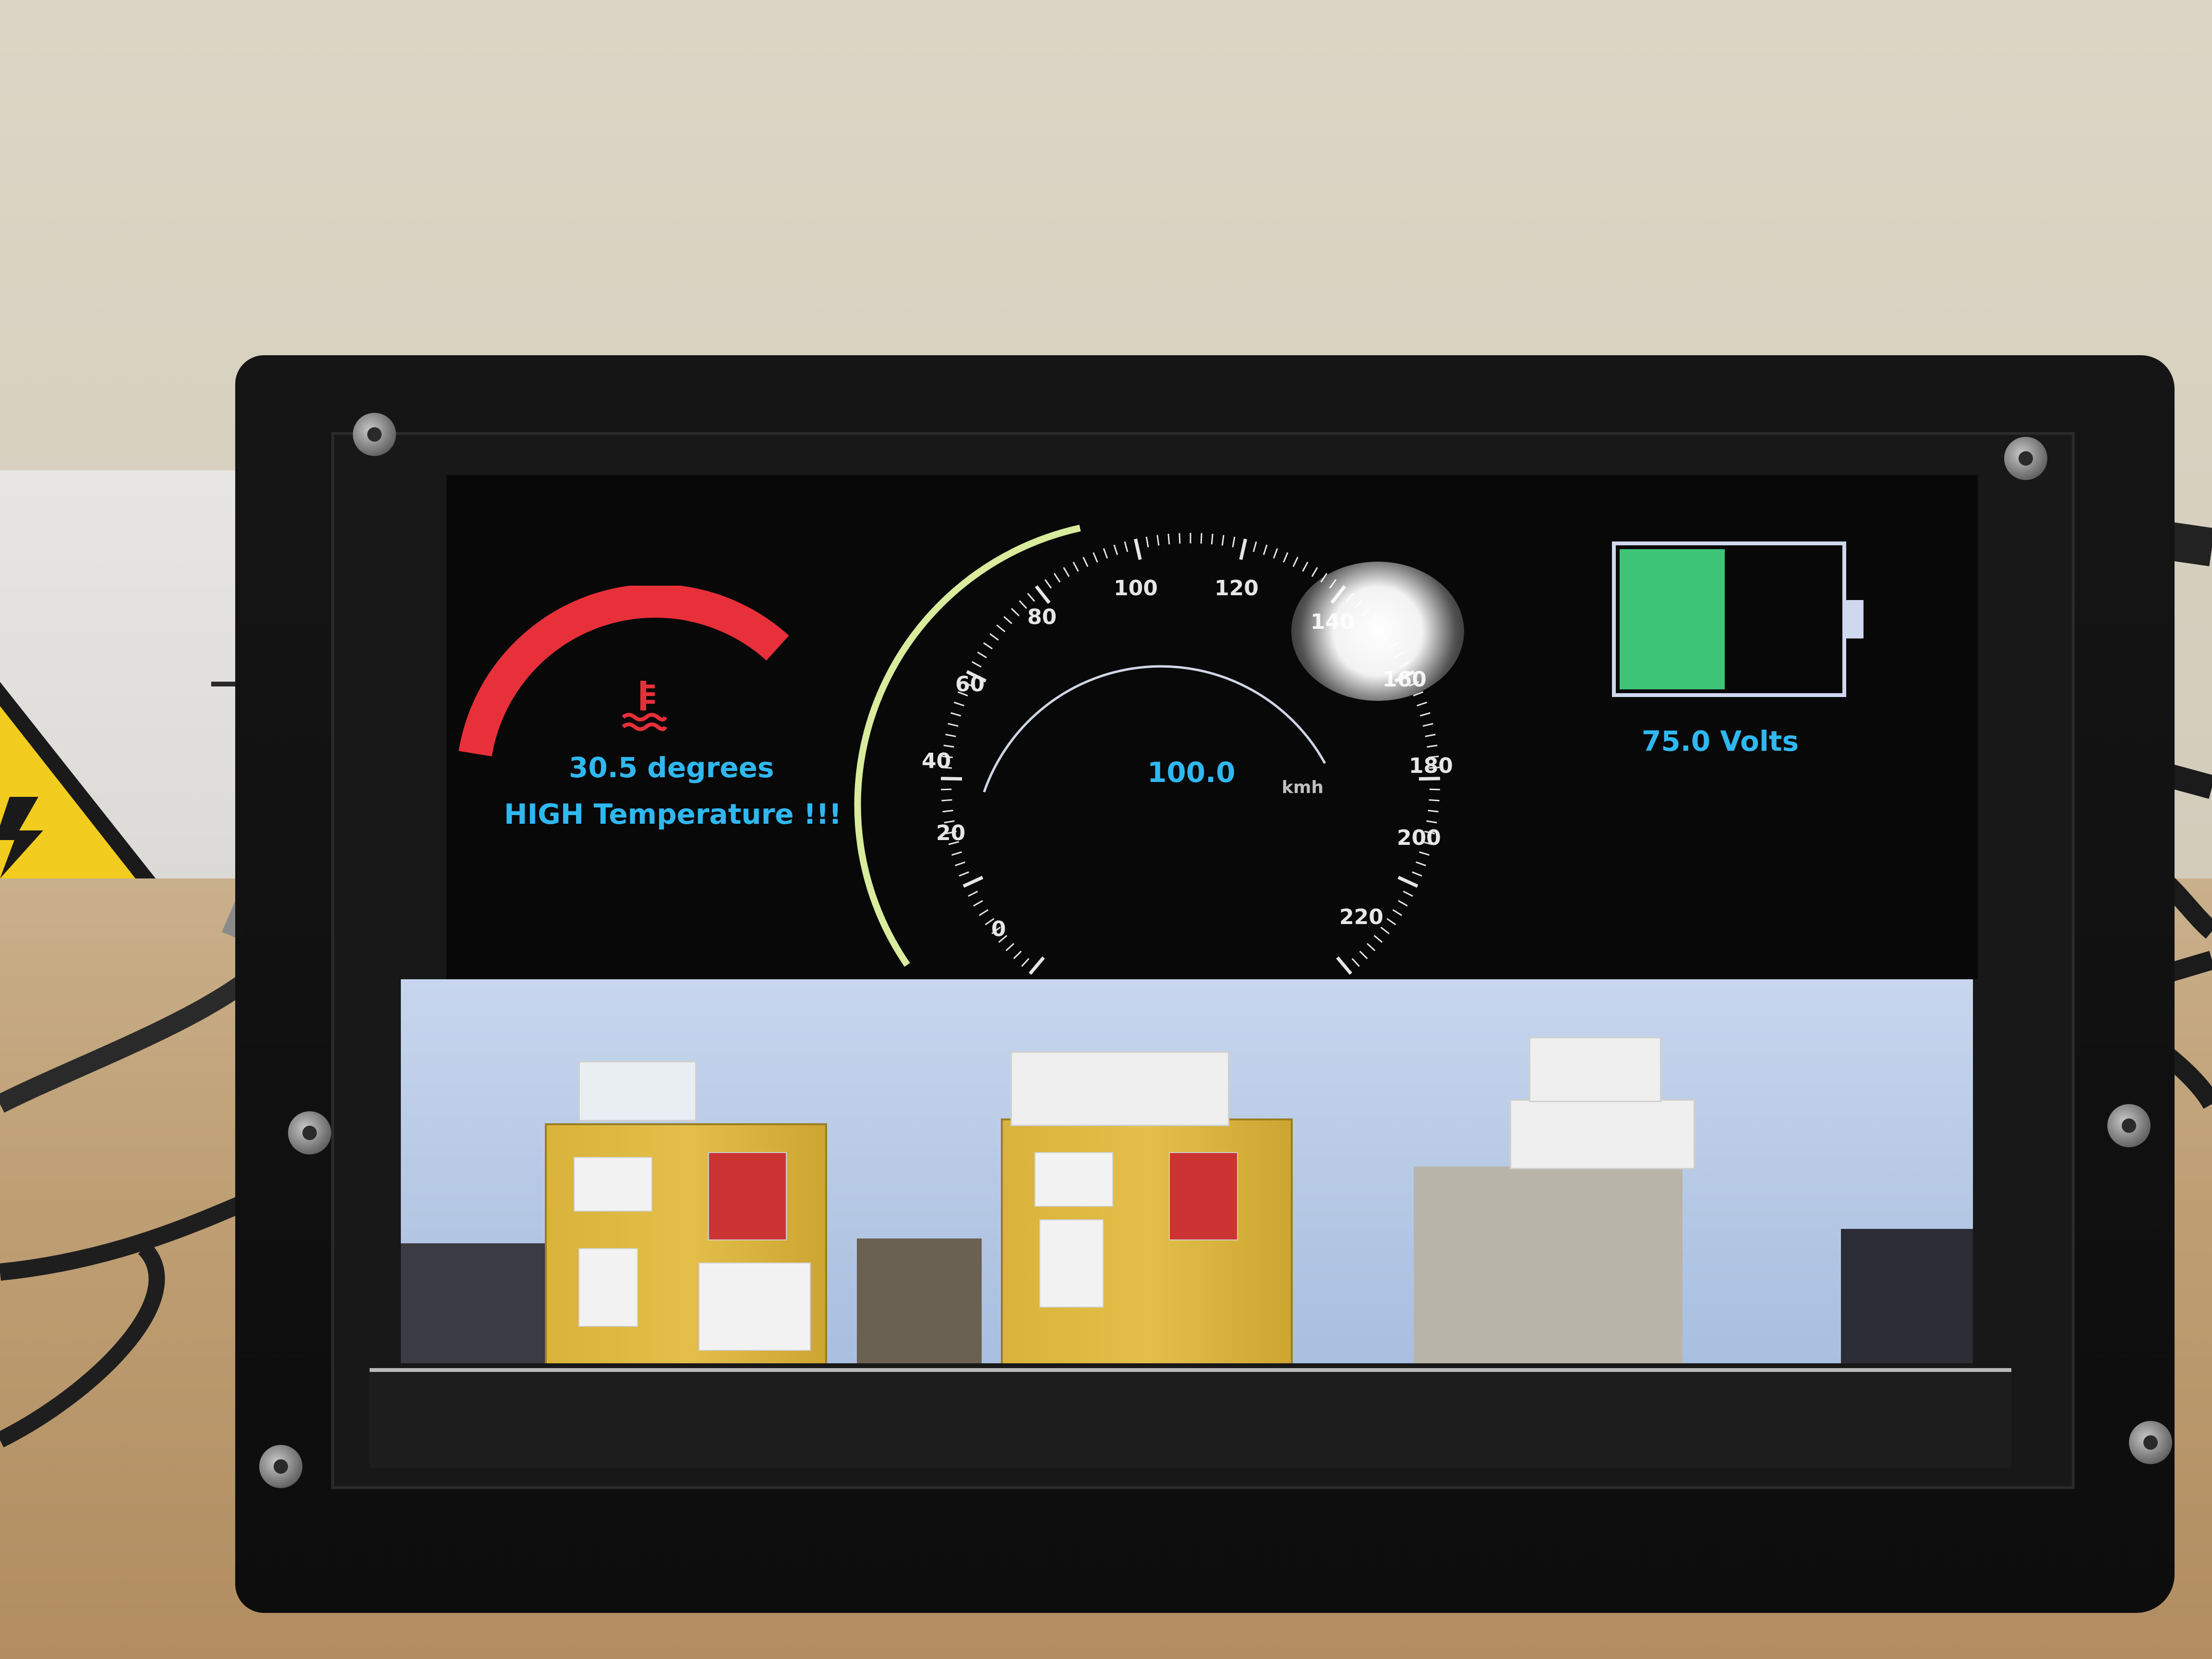 The width and height of the screenshot is (2212, 1659). What do you see at coordinates (1236, 588) in the screenshot?
I see `speed-tick-label: 120` at bounding box center [1236, 588].